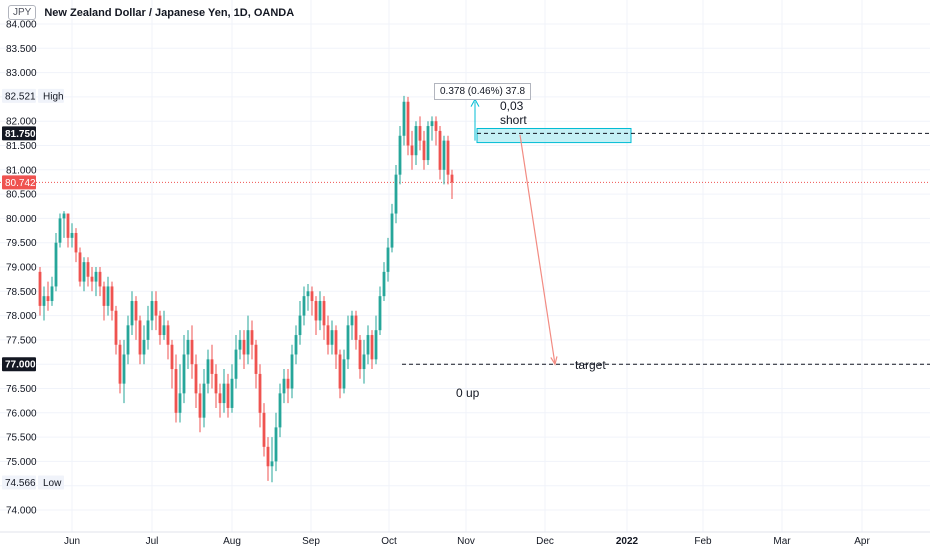 Image resolution: width=932 pixels, height=550 pixels. Describe the element at coordinates (554, 135) in the screenshot. I see `short-position-zone` at that location.